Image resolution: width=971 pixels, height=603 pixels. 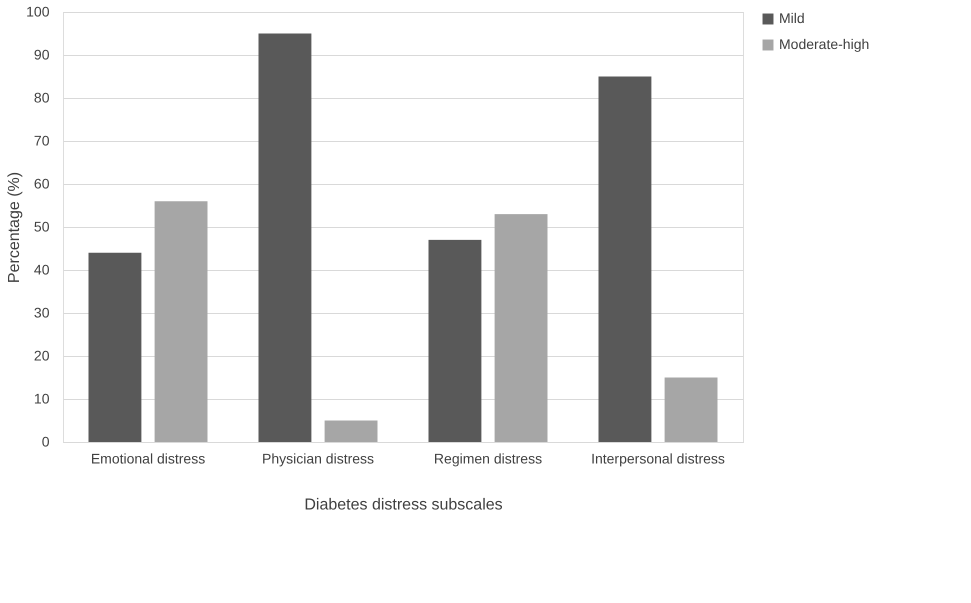 What do you see at coordinates (792, 18) in the screenshot?
I see `legend-label: Mild` at bounding box center [792, 18].